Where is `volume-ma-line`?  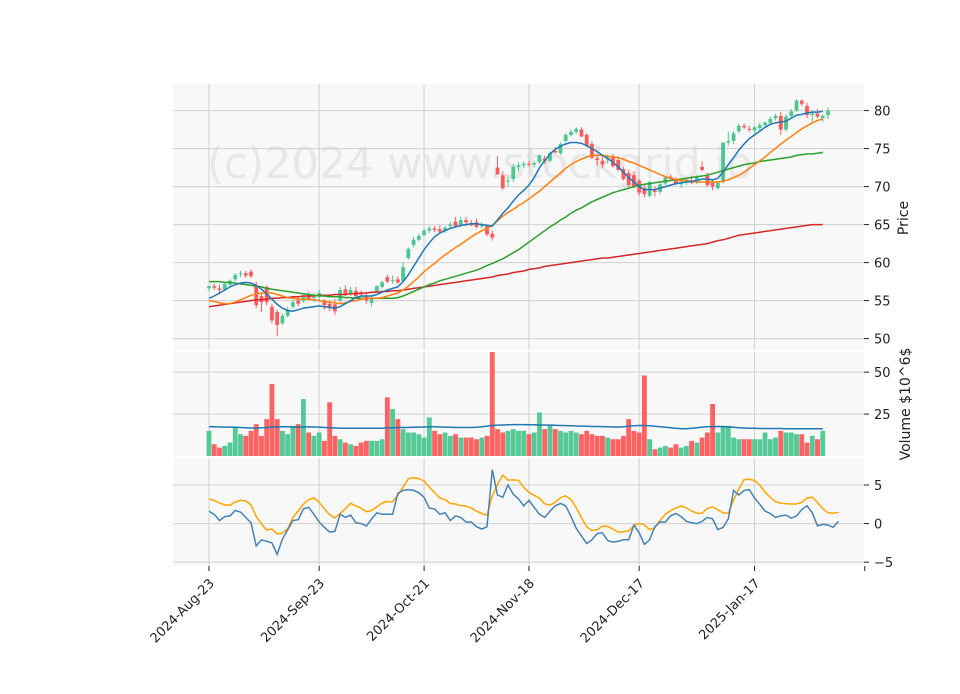 volume-ma-line is located at coordinates (515, 426).